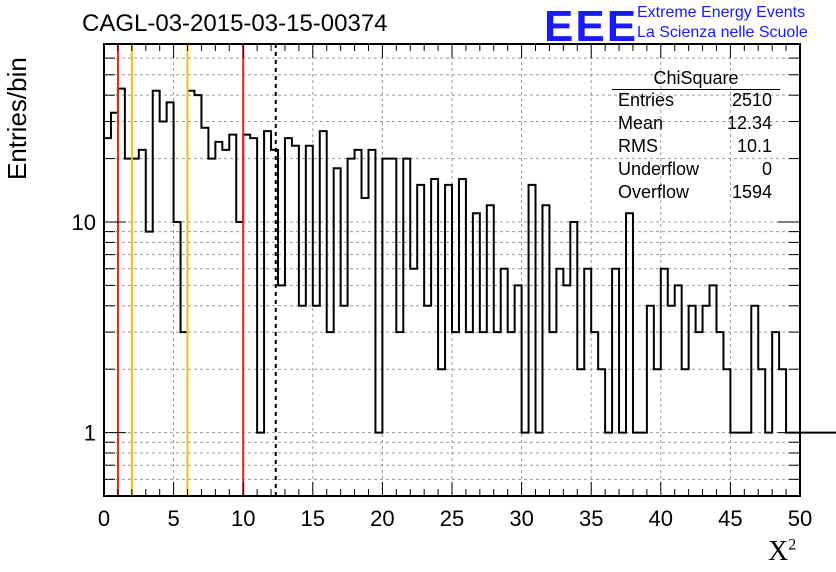  Describe the element at coordinates (84, 222) in the screenshot. I see `y-tick-label: 10` at that location.